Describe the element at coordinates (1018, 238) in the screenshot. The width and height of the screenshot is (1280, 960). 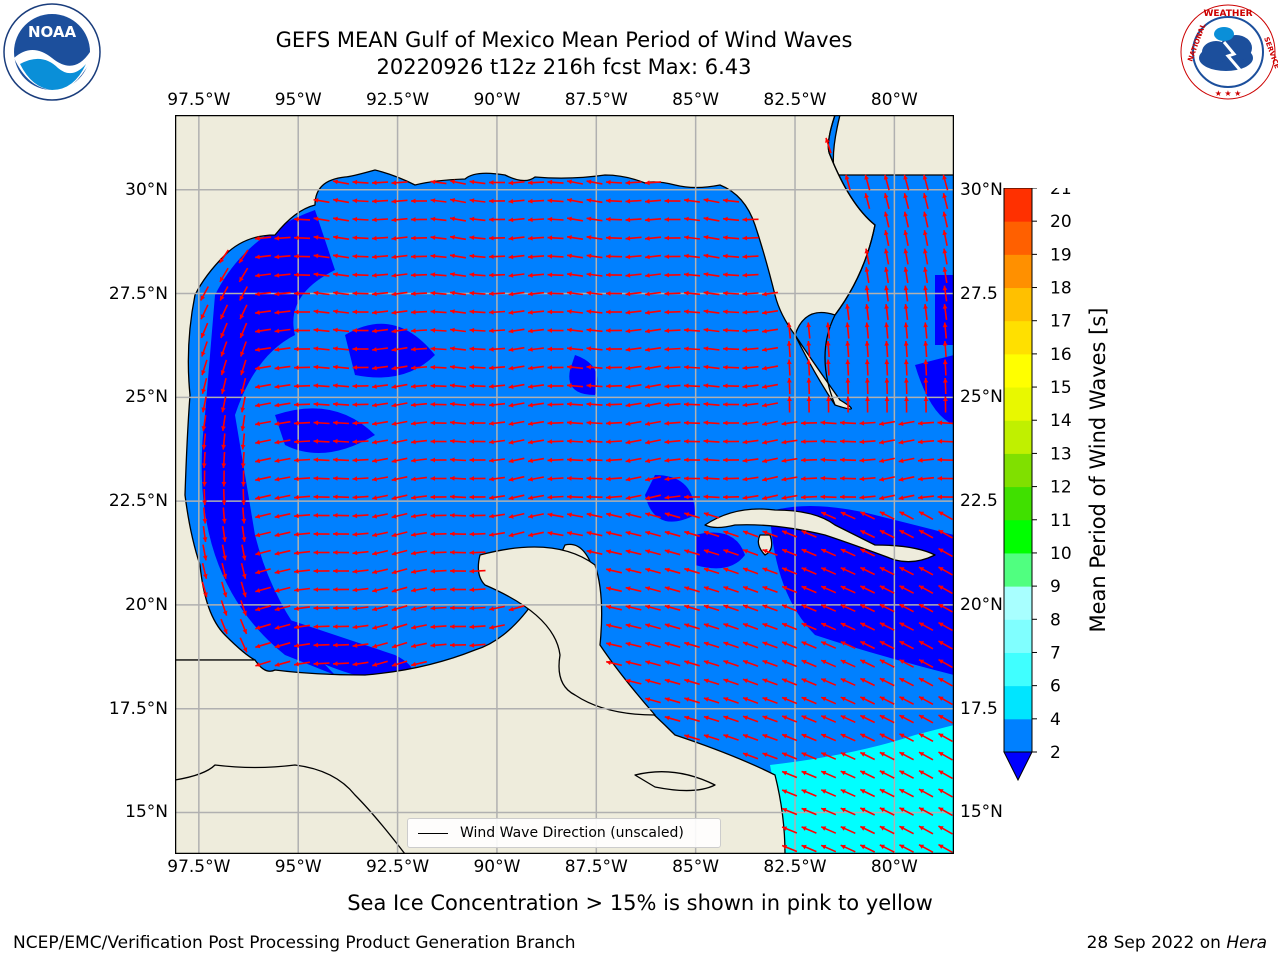
I see `colorbar-band` at that location.